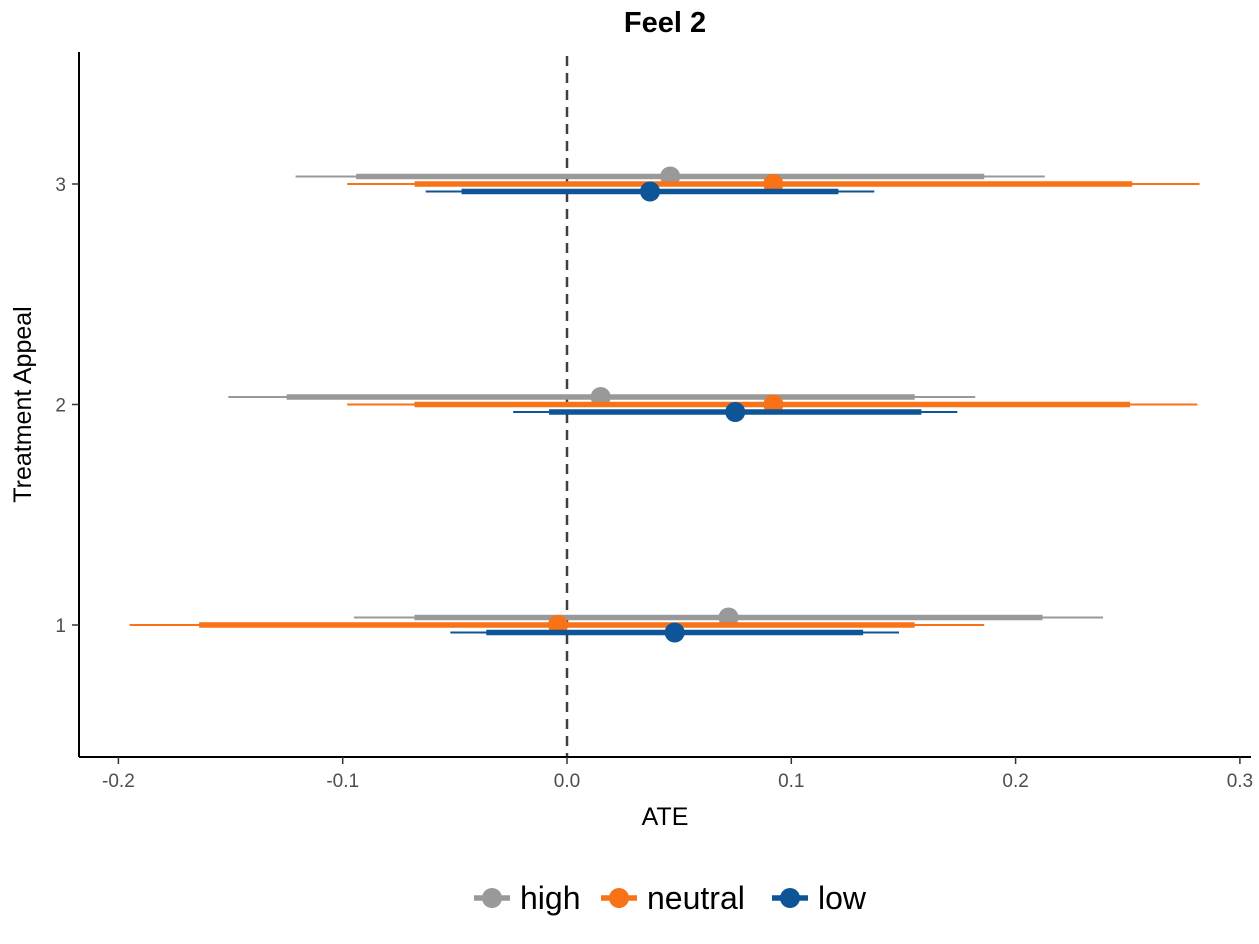 Image resolution: width=1259 pixels, height=944 pixels. I want to click on y-tick-label: 2, so click(60, 406).